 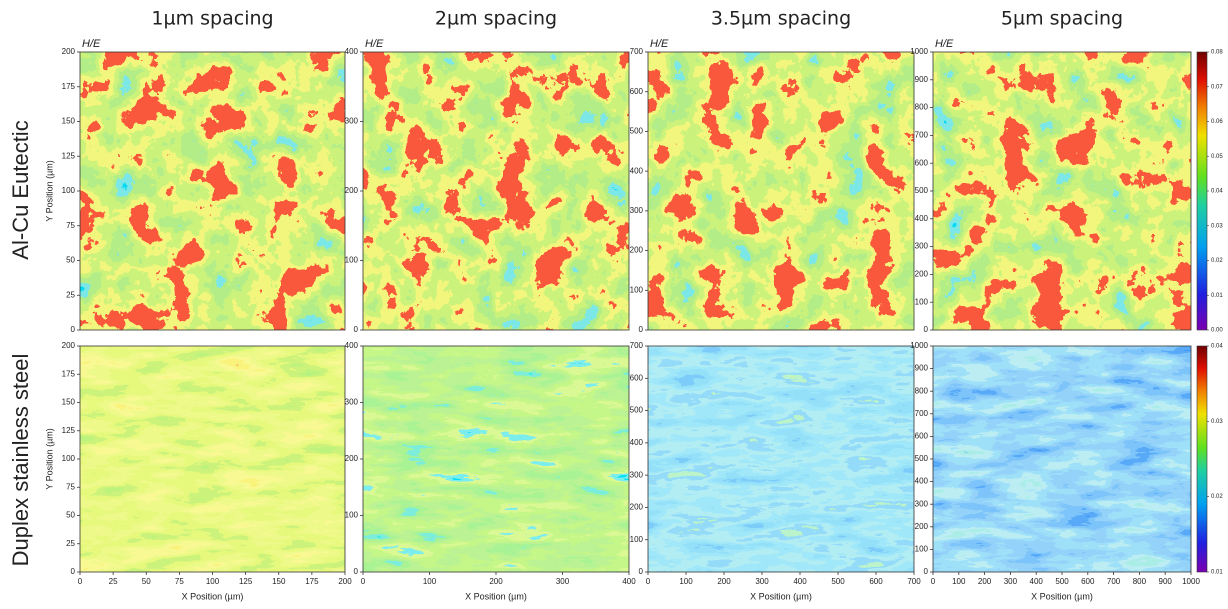 What do you see at coordinates (146, 581) in the screenshot?
I see `x-tick-label: 50` at bounding box center [146, 581].